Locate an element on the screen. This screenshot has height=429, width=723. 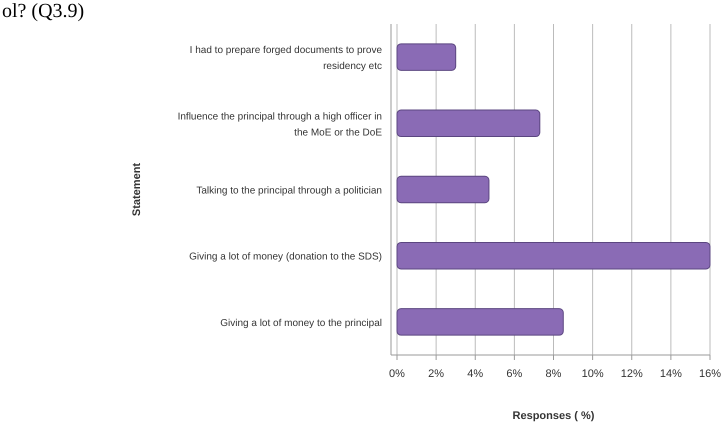
y-tick-label: Talking to the principal through a politician is located at coordinates (289, 191).